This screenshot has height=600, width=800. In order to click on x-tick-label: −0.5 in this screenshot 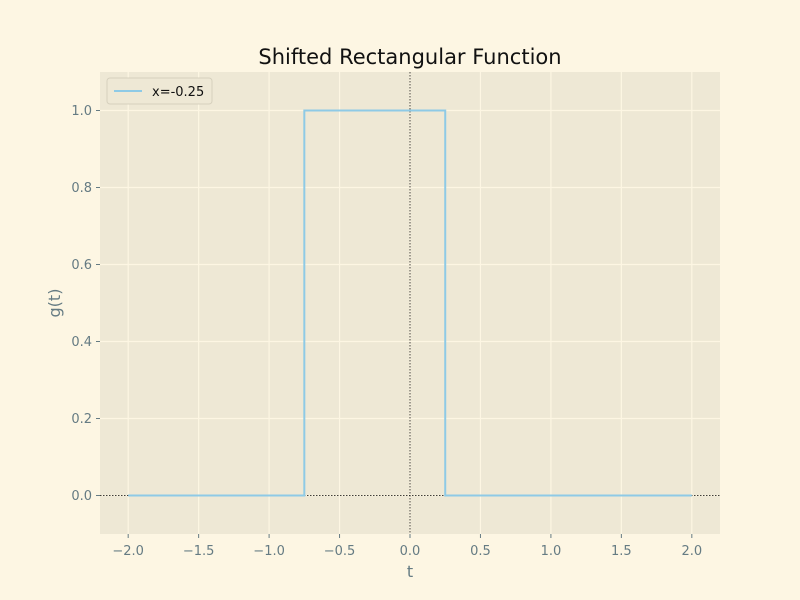, I will do `click(340, 551)`.